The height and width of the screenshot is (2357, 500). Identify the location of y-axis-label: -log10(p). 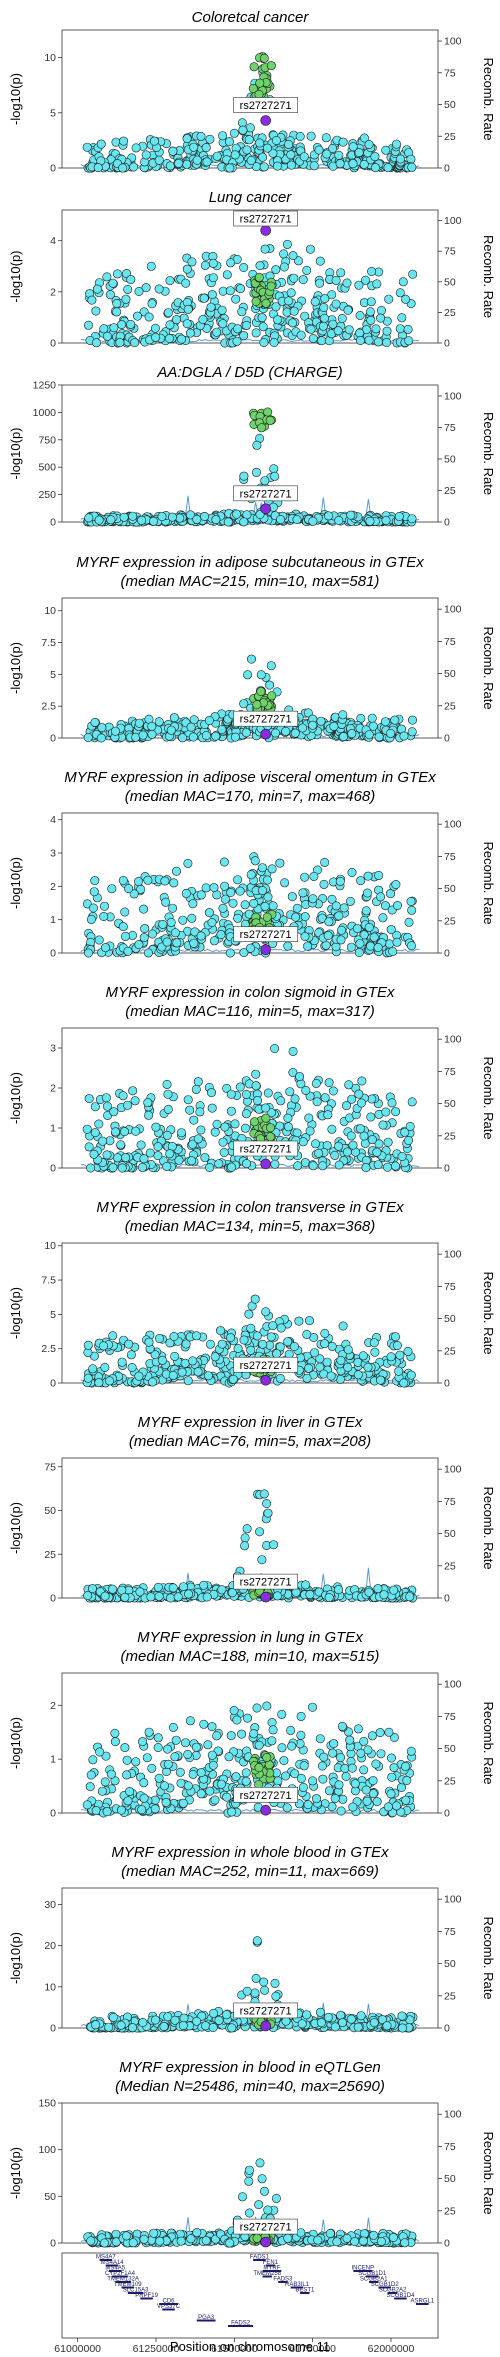
(15, 1528).